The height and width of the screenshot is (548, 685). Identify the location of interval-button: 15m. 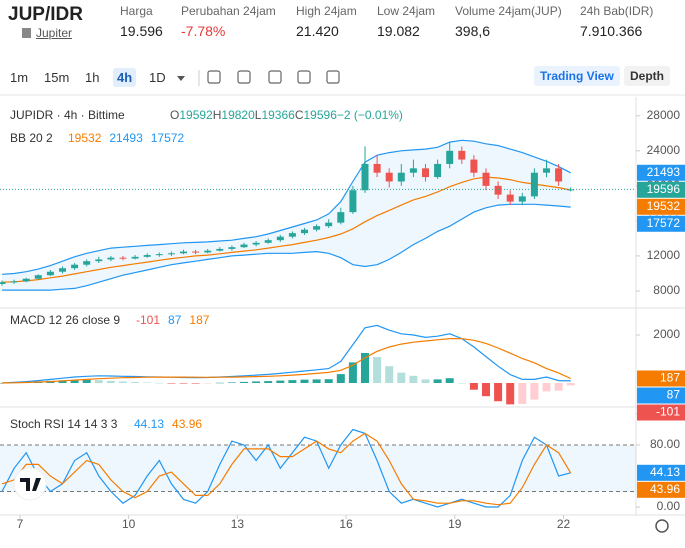
(57, 77).